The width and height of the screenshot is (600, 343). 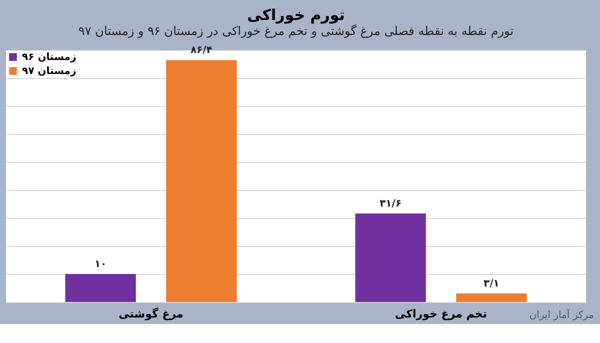 I want to click on x-tick-label: تخم مرغ خوراکی, so click(x=441, y=314).